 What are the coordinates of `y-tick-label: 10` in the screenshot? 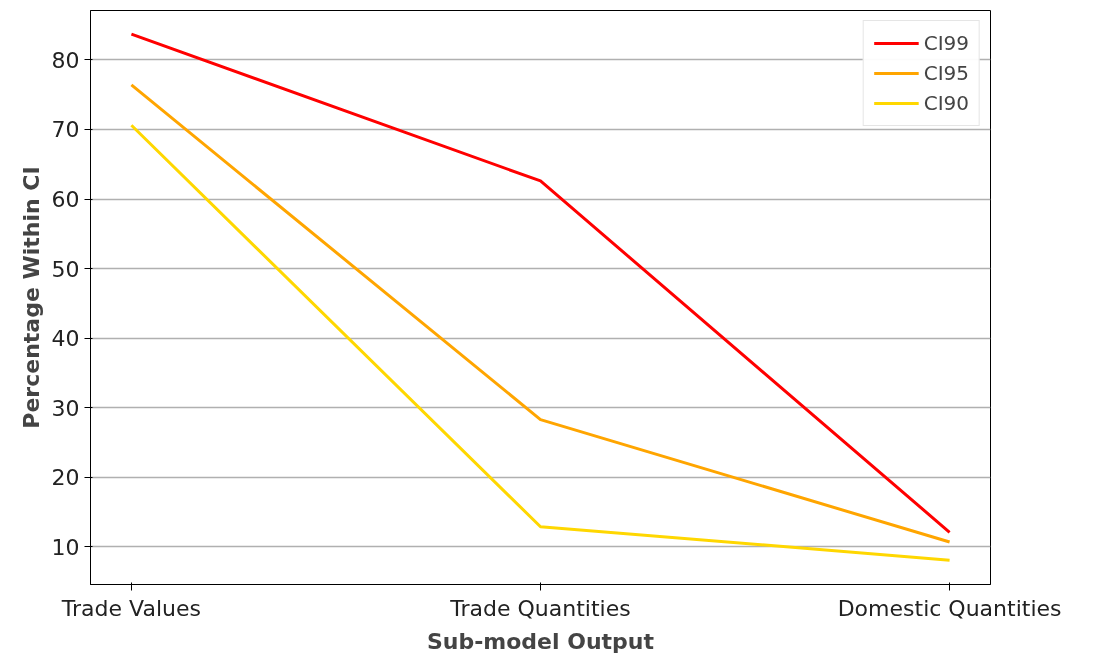 It's located at (65, 547).